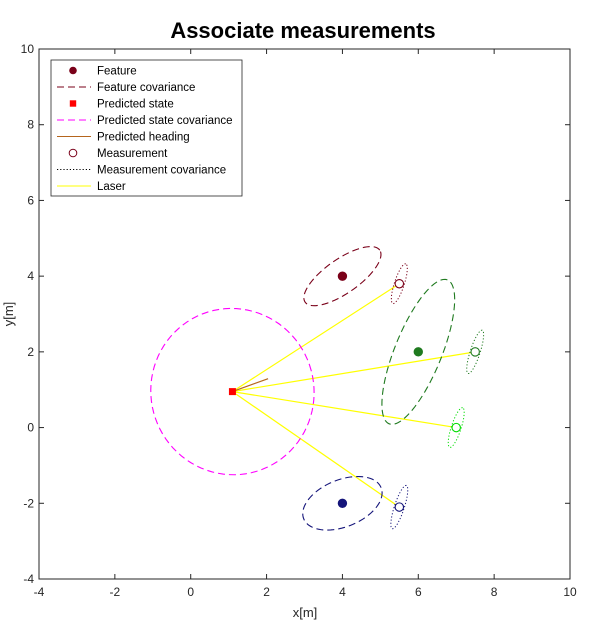 Image resolution: width=598 pixels, height=627 pixels. What do you see at coordinates (30, 125) in the screenshot?
I see `y-tick-label: 8` at bounding box center [30, 125].